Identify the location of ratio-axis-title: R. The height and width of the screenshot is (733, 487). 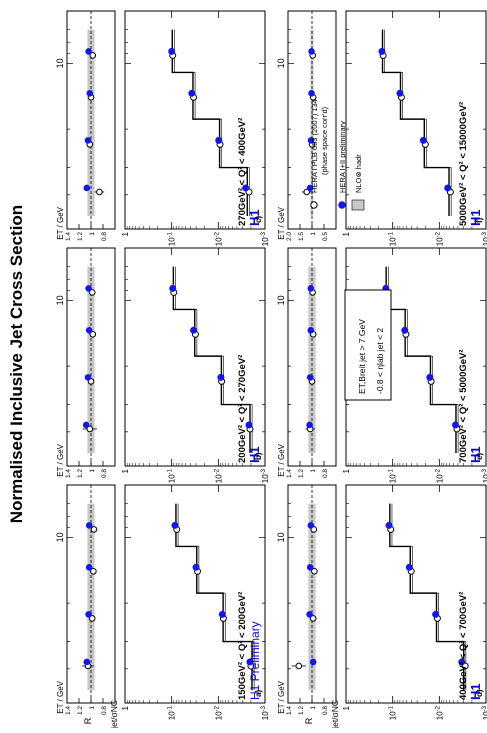
(309, 720).